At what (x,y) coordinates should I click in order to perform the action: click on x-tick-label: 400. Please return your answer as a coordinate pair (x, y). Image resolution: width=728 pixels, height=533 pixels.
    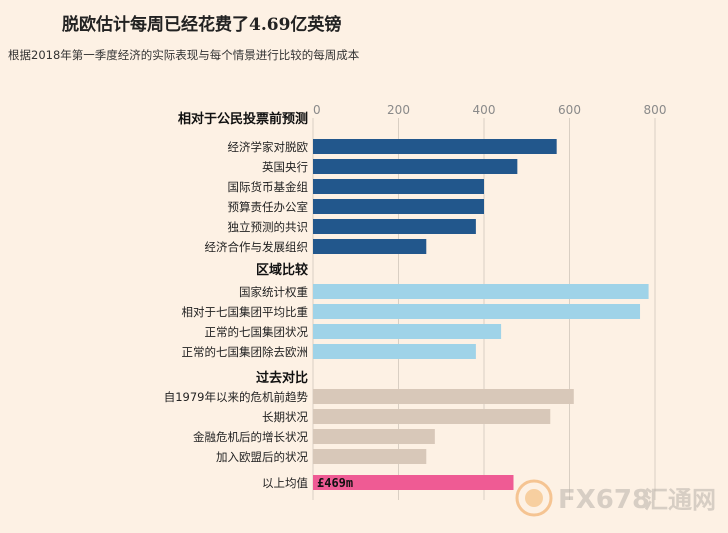
    Looking at the image, I should click on (484, 110).